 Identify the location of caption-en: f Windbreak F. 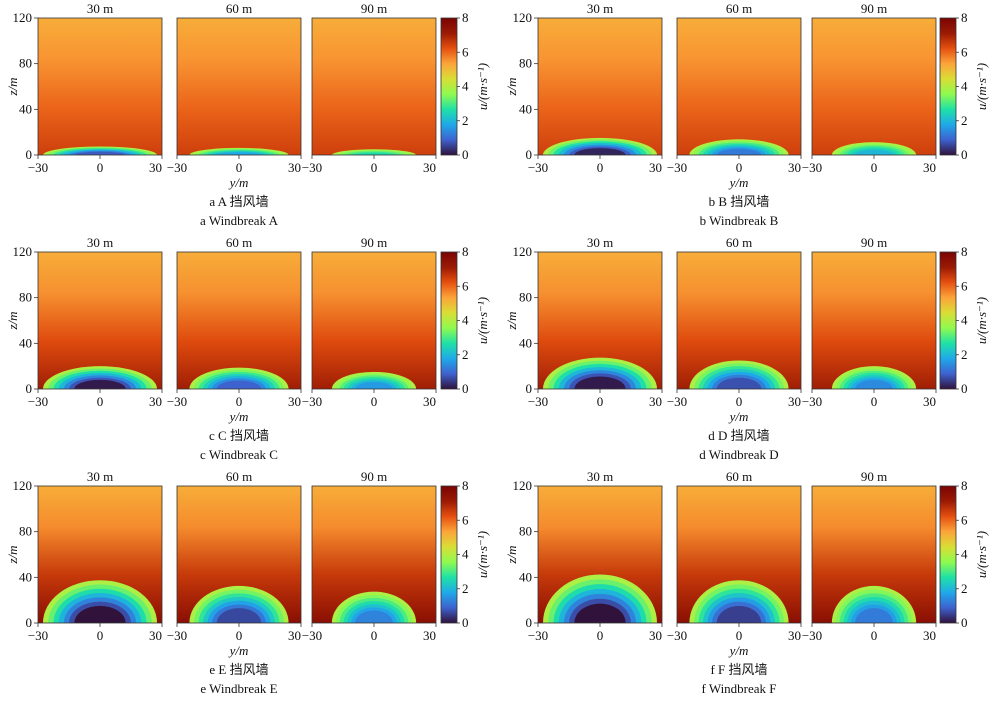
(738, 688).